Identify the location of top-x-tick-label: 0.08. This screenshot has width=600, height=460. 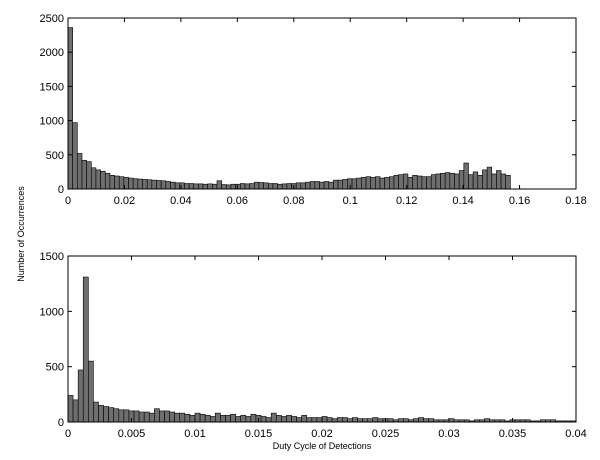
(293, 201).